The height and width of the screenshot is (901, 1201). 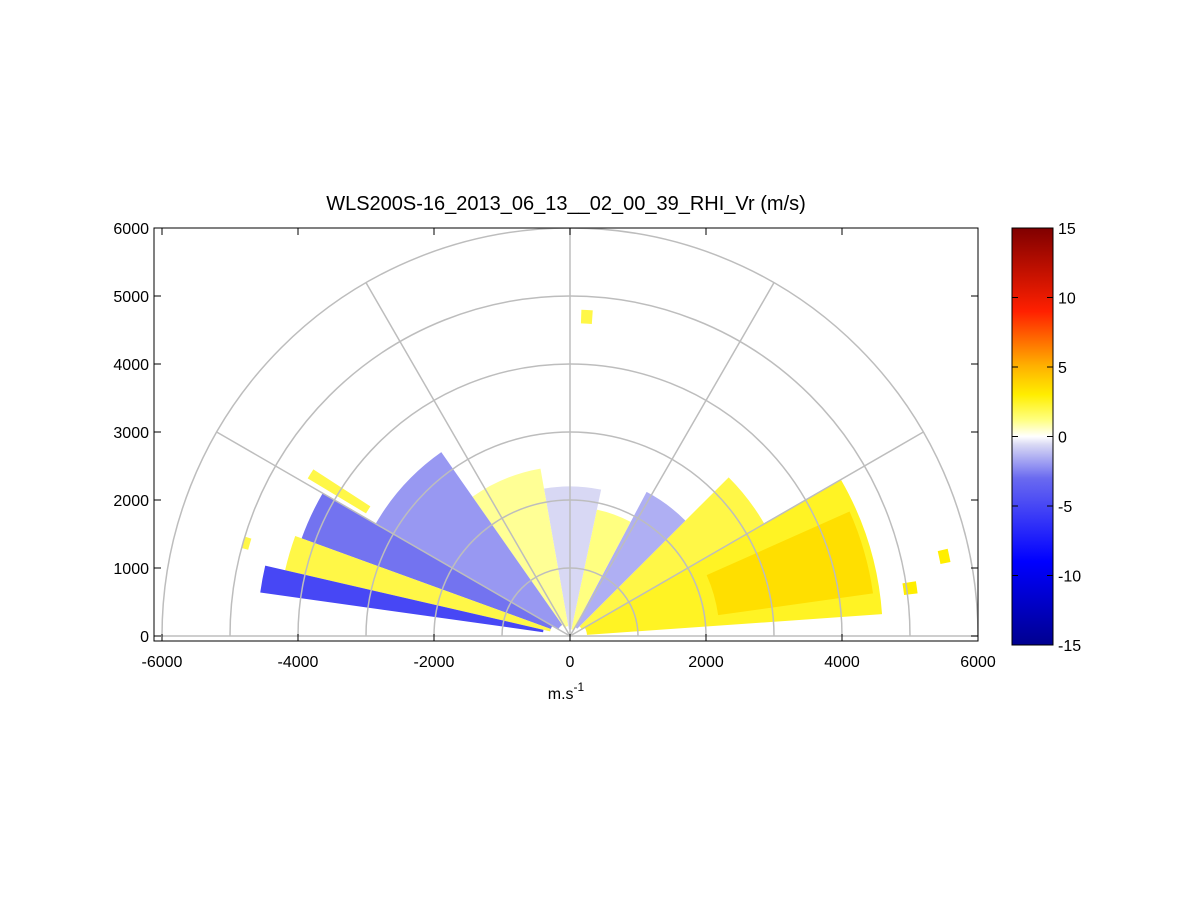 I want to click on colorbar-tick-label: -10, so click(x=1069, y=577).